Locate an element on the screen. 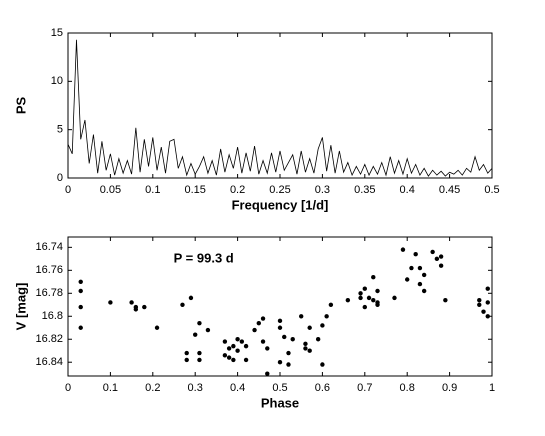 Image resolution: width=545 pixels, height=436 pixels. x-tick-label: 0.25 is located at coordinates (279, 190).